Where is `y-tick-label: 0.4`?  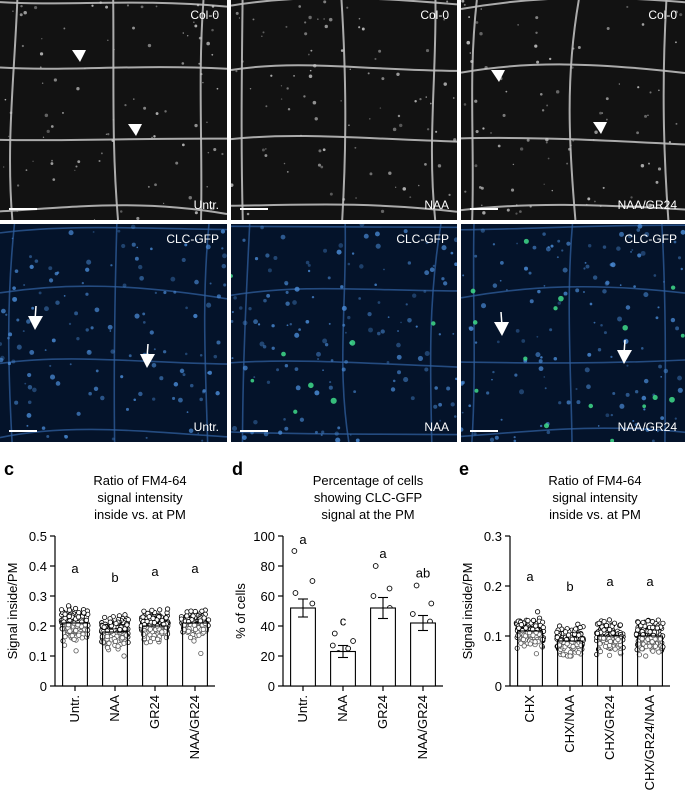
y-tick-label: 0.4 is located at coordinates (38, 566).